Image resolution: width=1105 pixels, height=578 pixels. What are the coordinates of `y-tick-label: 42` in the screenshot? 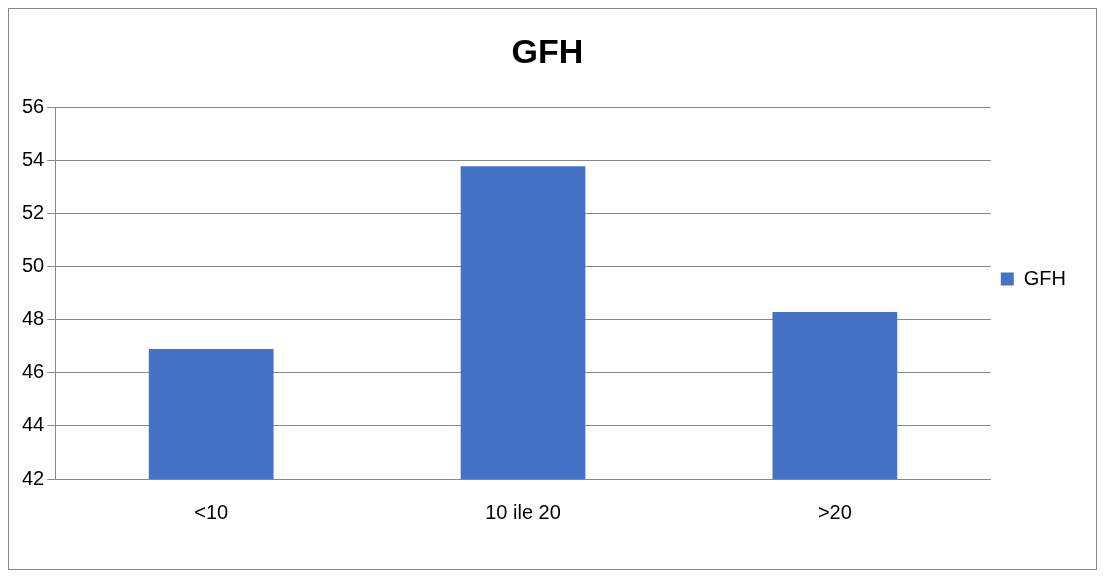 It's located at (33, 477).